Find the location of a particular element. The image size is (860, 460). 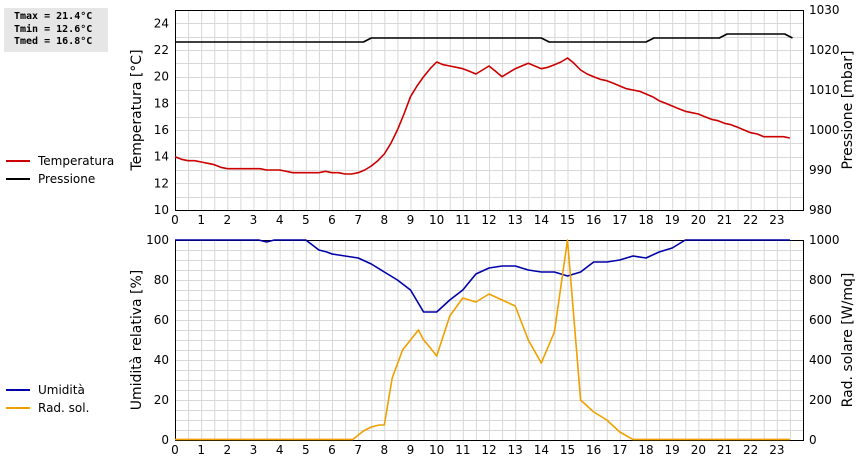

bottom-x-tick-label: 0 is located at coordinates (175, 450).